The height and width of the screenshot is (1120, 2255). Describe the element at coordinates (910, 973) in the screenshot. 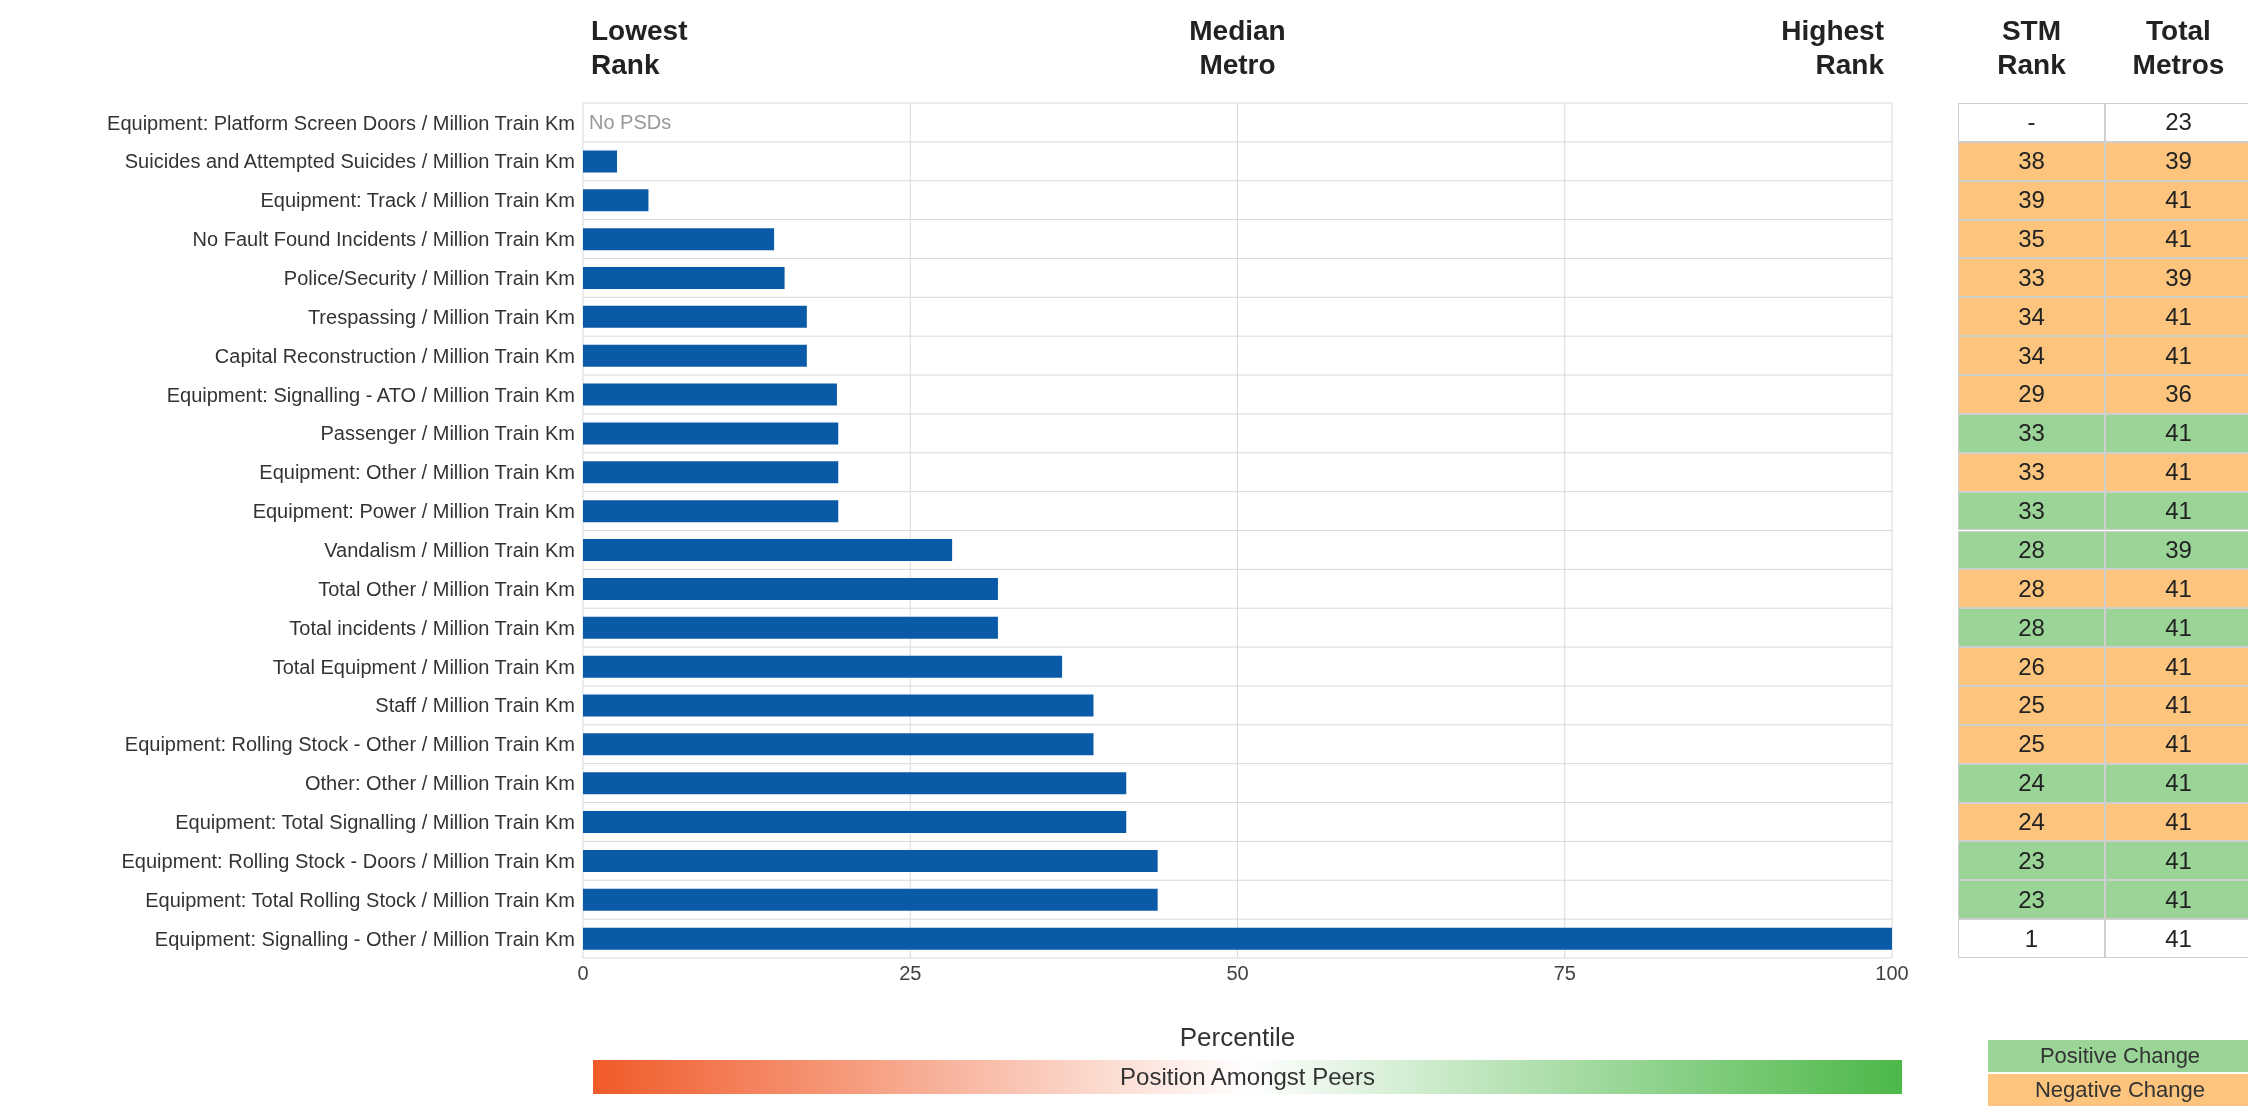

I see `x-tick-label: 25` at that location.